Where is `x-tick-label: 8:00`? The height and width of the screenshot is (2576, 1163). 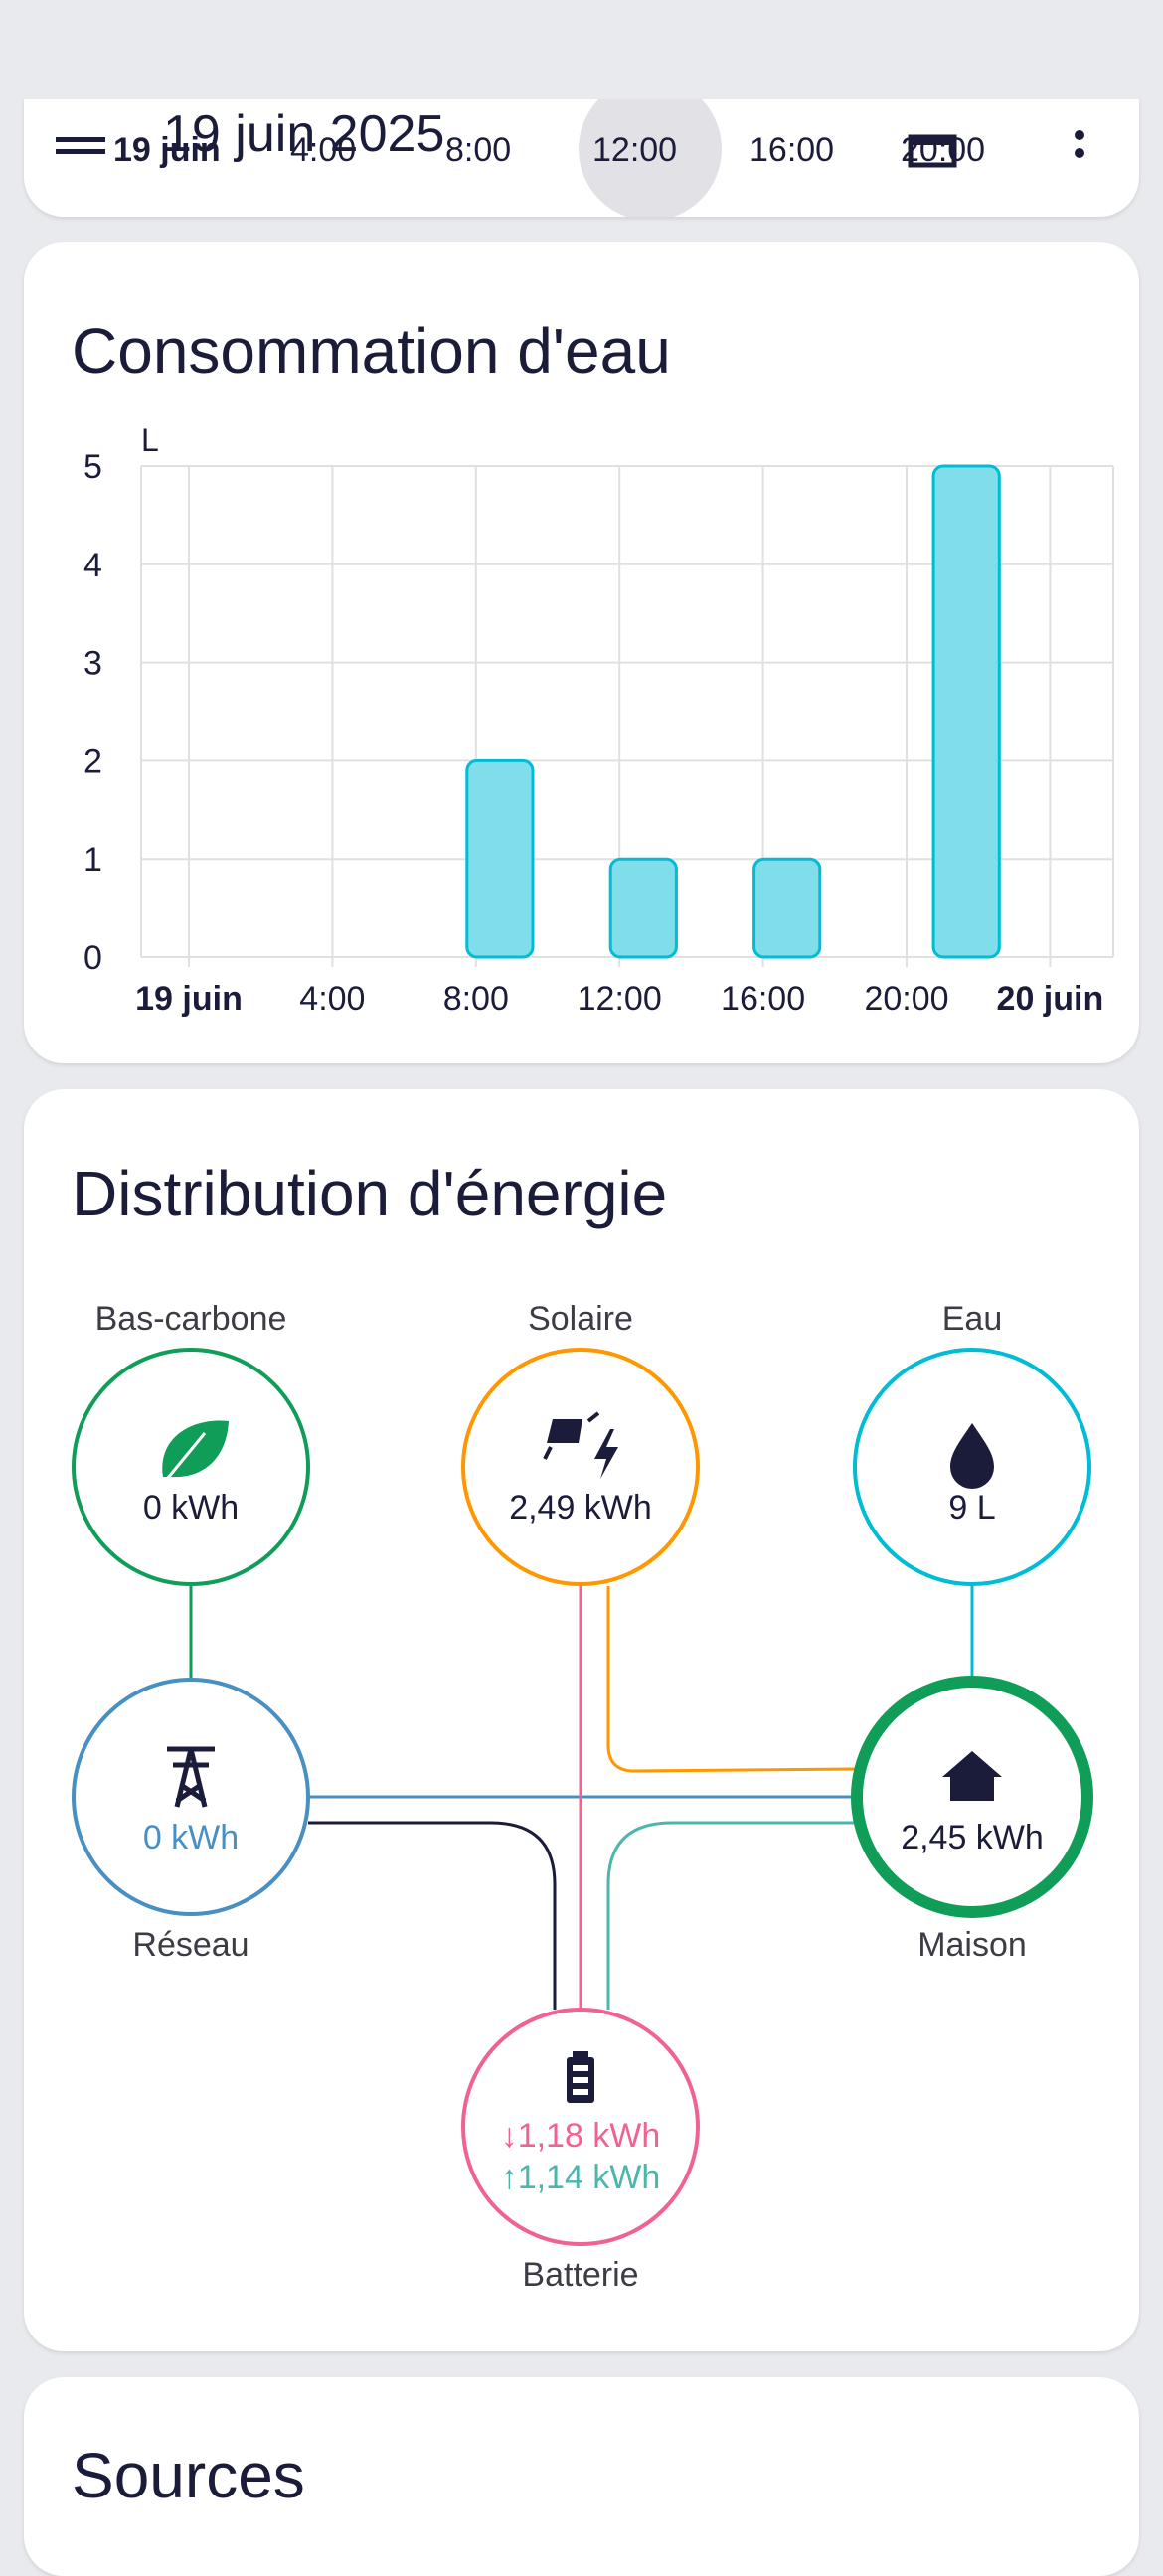
x-tick-label: 8:00 is located at coordinates (476, 999).